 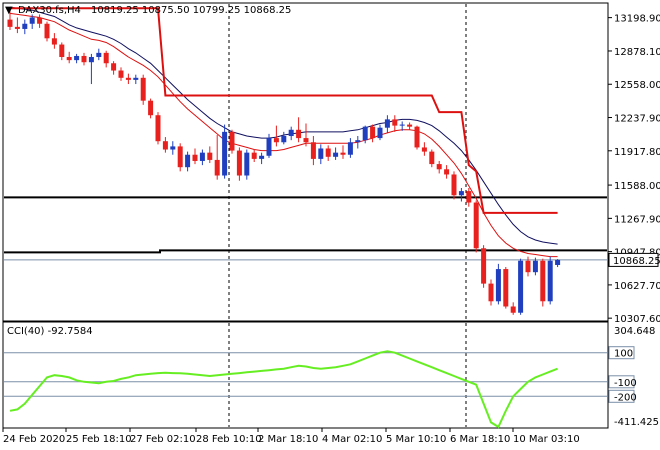 What do you see at coordinates (637, 52) in the screenshot?
I see `price-label: 12878.10` at bounding box center [637, 52].